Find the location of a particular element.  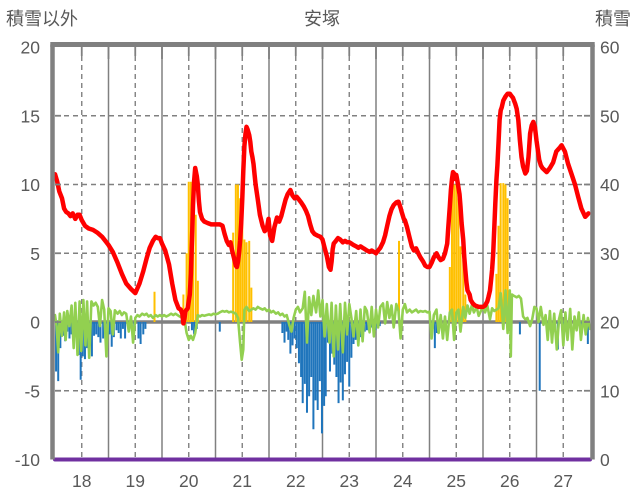

green-line is located at coordinates (322, 325).